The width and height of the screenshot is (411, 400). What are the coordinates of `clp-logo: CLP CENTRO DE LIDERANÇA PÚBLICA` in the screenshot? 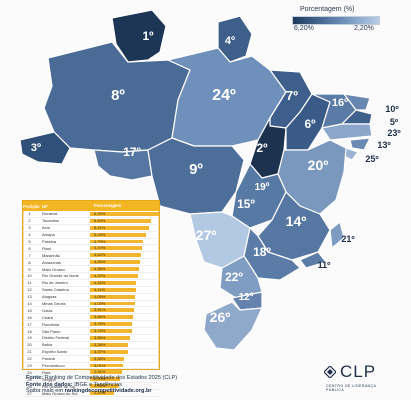 It's located at (359, 377).